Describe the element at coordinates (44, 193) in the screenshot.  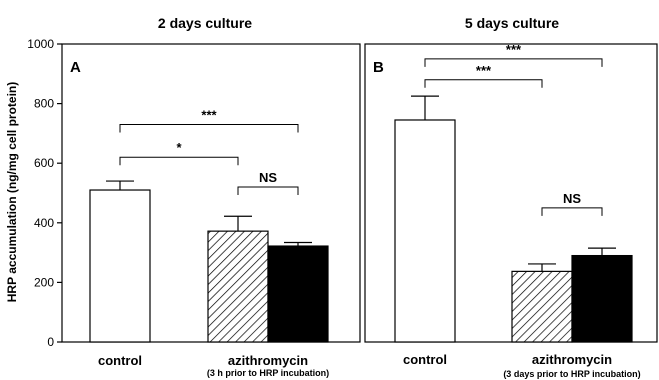
I see `y-axis-ticks: 0 200 400 600 800 1000` at that location.